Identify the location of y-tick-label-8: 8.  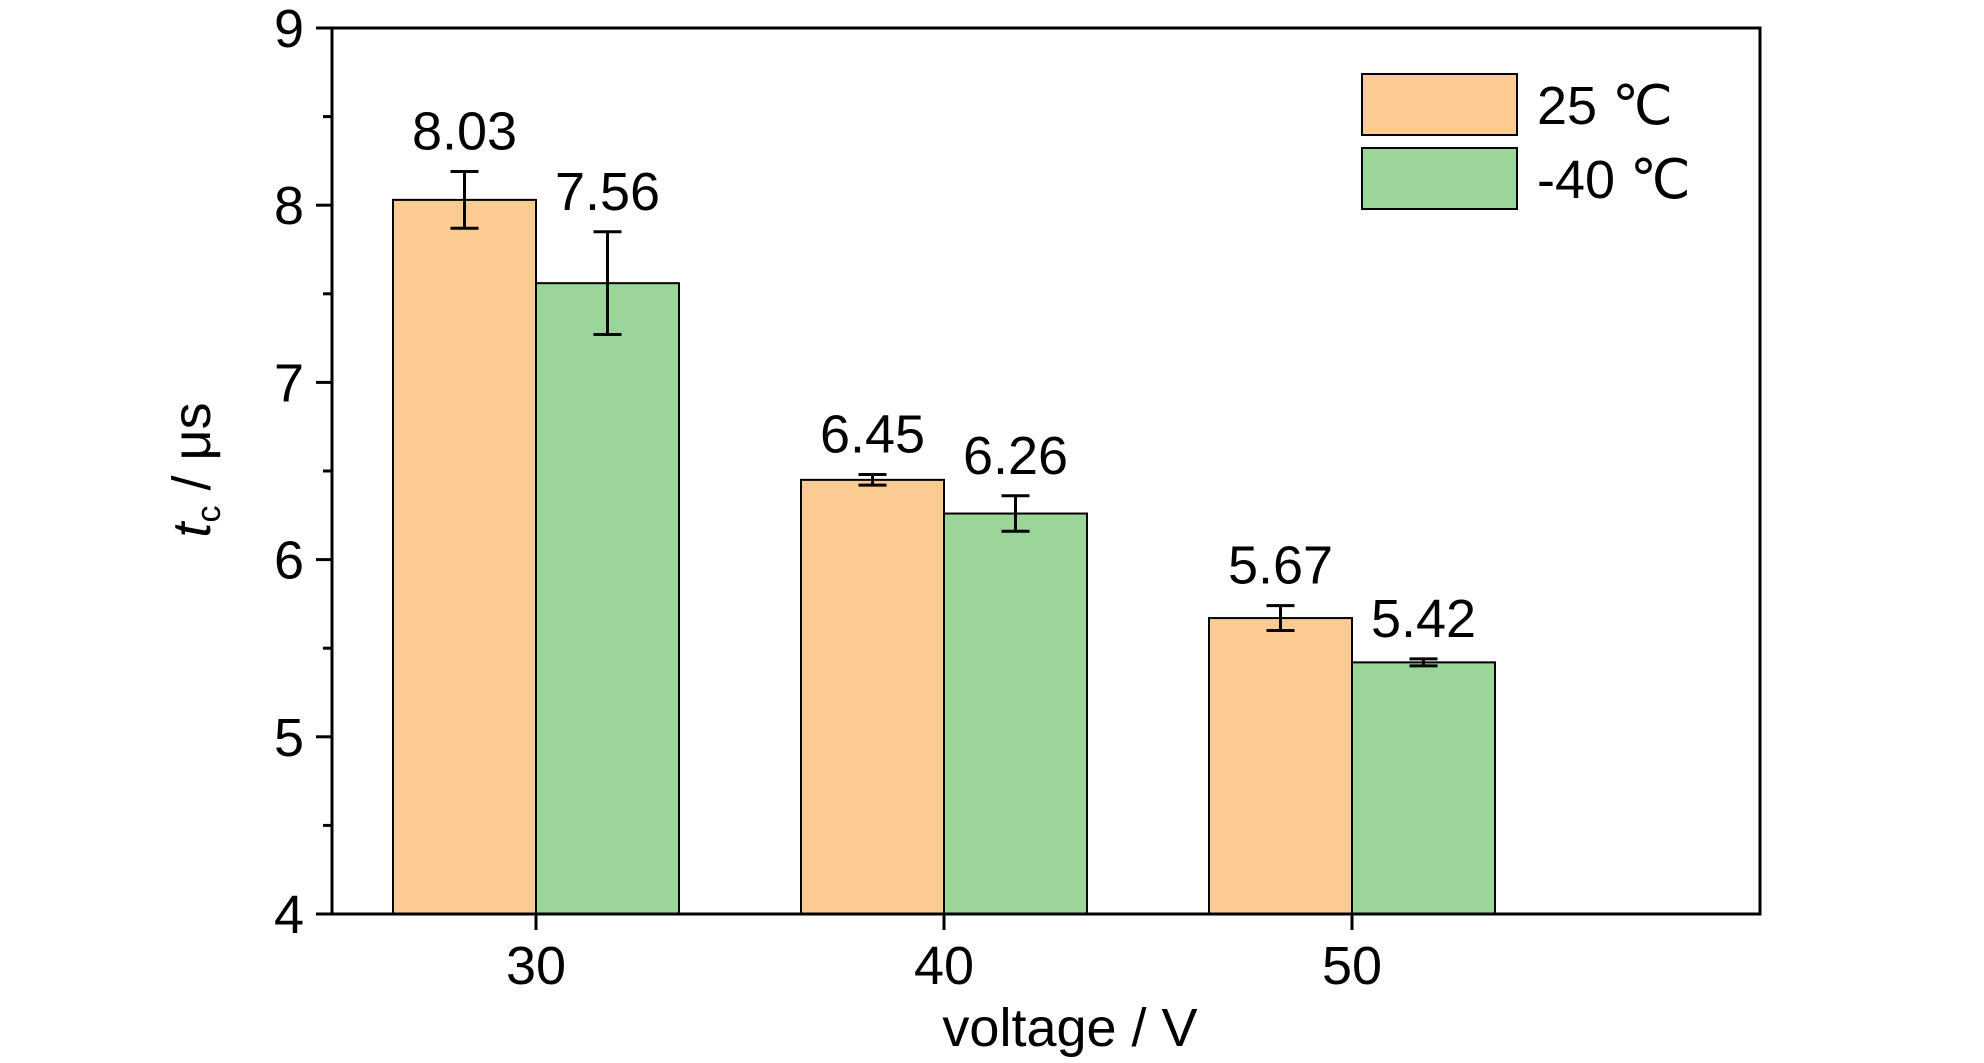
(289, 206).